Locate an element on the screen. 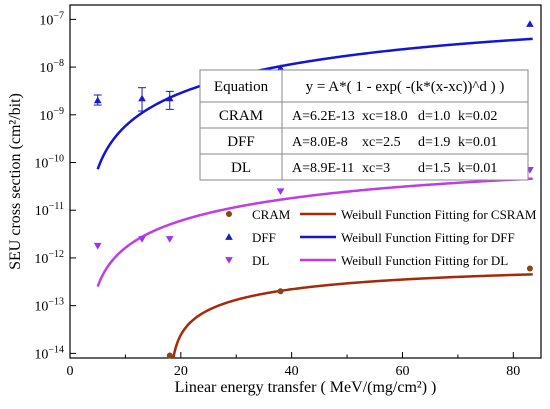  legend-marker-label: DFF is located at coordinates (264, 237).